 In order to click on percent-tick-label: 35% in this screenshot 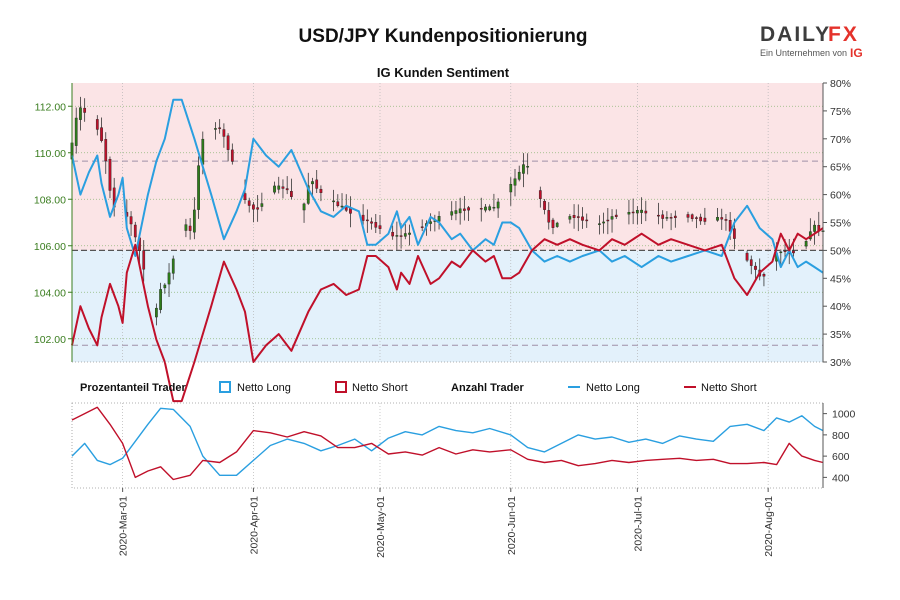, I will do `click(840, 335)`.